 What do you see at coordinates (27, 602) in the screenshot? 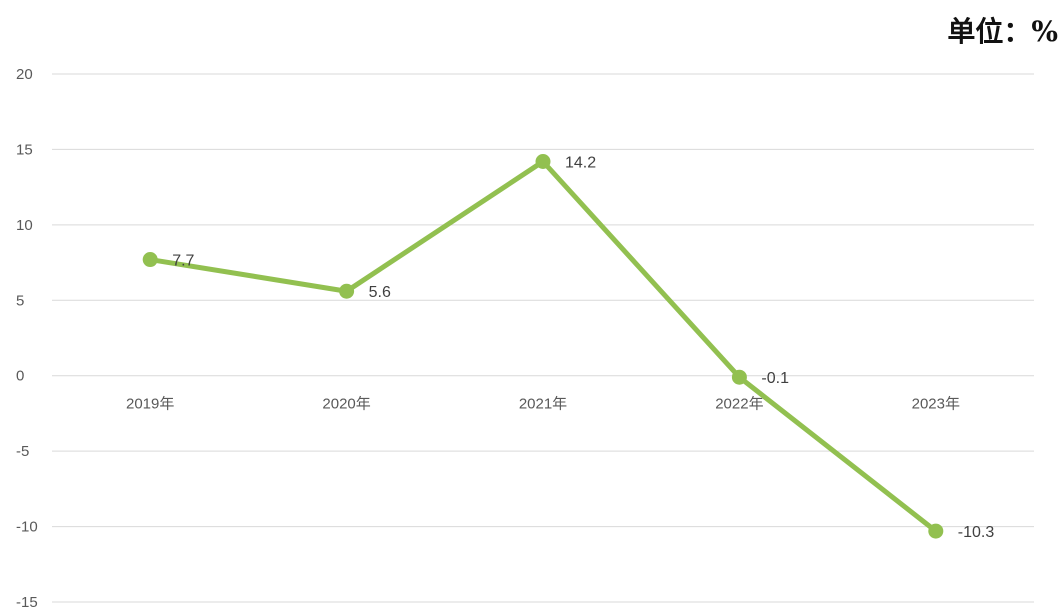
I see `y-tick-label: -15` at bounding box center [27, 602].